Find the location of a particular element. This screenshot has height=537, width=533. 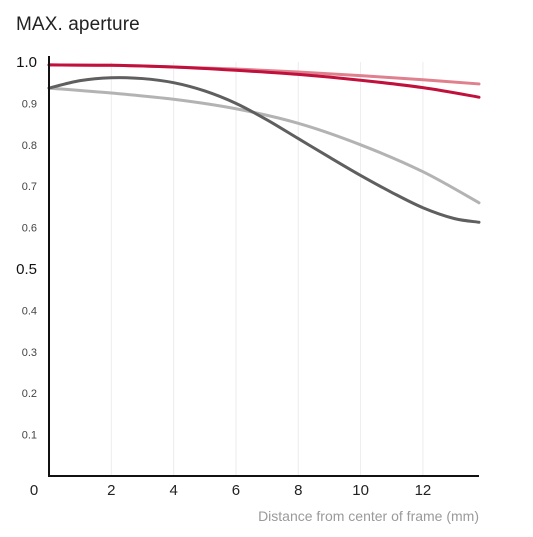

x-axis-title: Distance from center of frame (mm) is located at coordinates (368, 516).